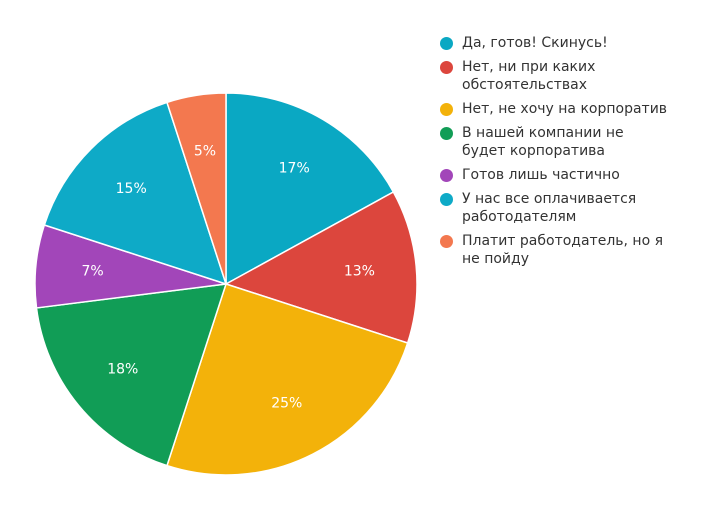 The height and width of the screenshot is (522, 703). What do you see at coordinates (535, 43) in the screenshot?
I see `legend-label: Да, готов! Скинусь!` at bounding box center [535, 43].